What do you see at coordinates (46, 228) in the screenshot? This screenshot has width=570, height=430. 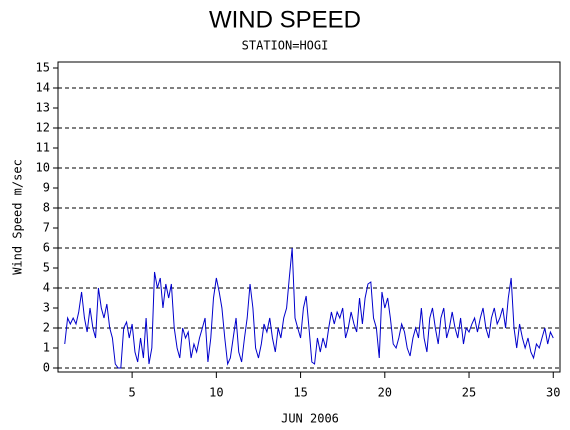 I see `y-tick-label: 7` at bounding box center [46, 228].